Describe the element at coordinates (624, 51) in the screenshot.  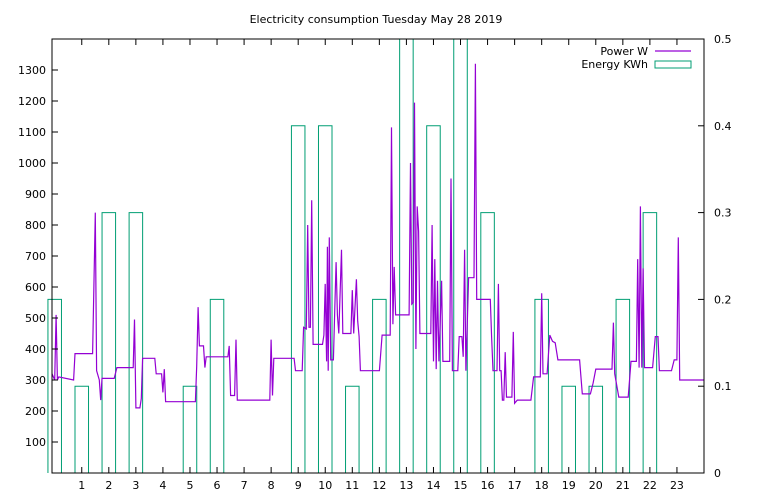
I see `legend-power-label: Power W` at that location.